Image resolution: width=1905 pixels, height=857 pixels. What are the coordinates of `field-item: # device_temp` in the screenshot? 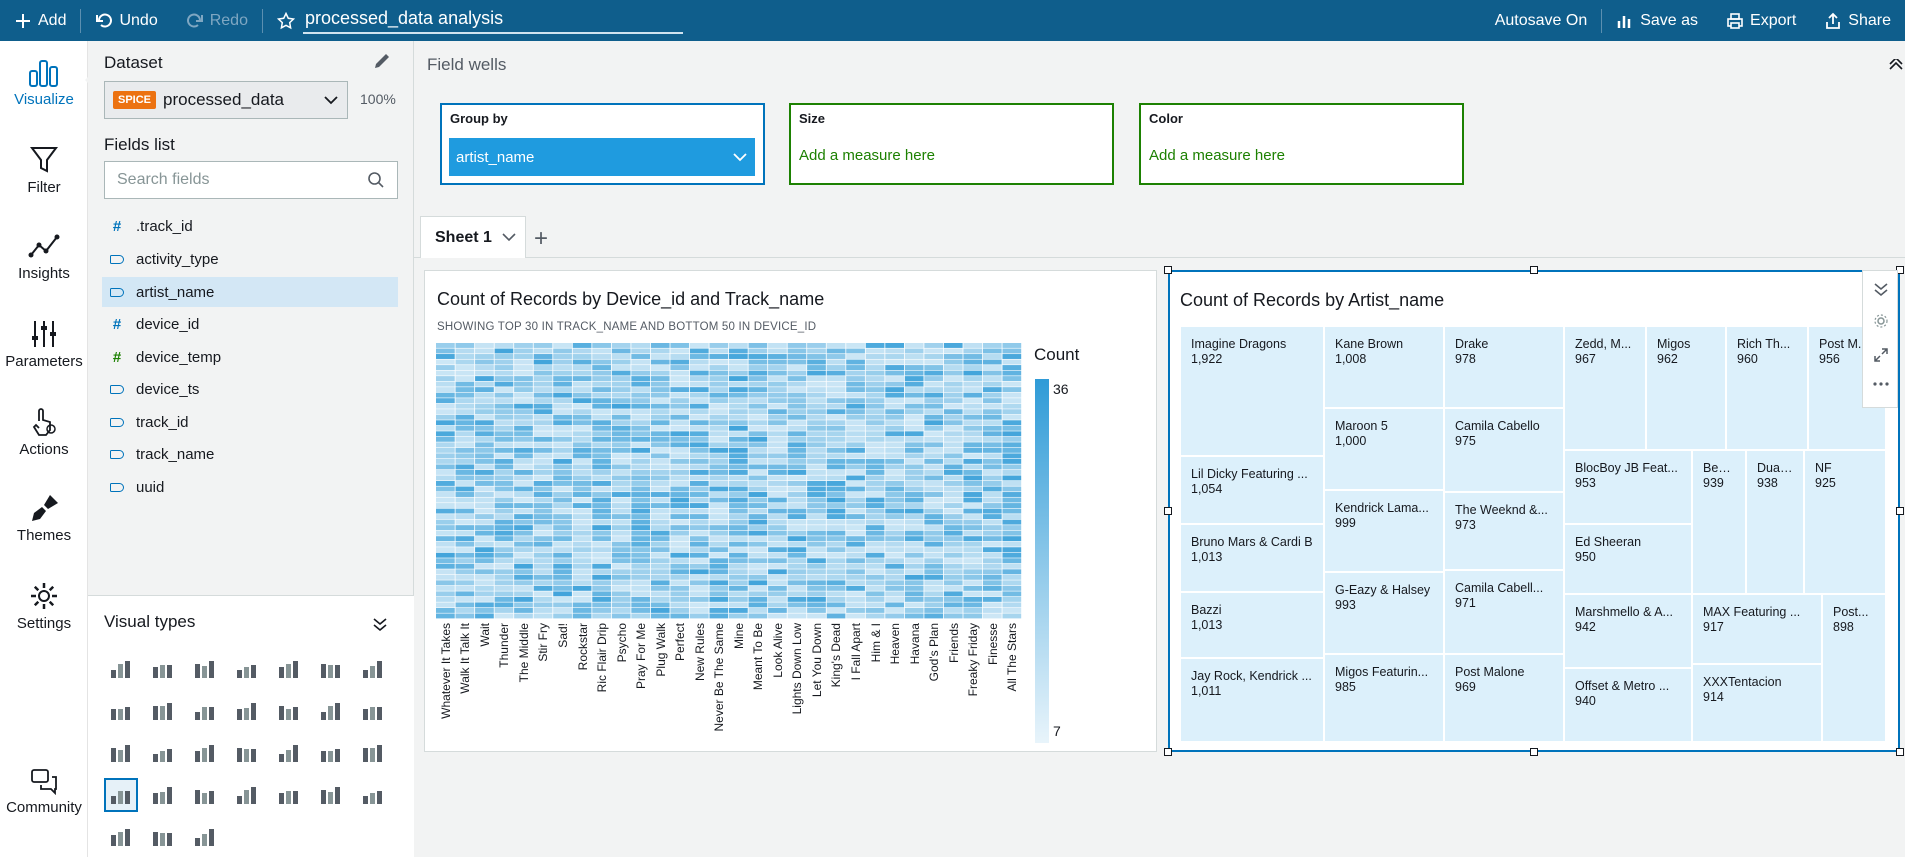 It's located at (250, 357).